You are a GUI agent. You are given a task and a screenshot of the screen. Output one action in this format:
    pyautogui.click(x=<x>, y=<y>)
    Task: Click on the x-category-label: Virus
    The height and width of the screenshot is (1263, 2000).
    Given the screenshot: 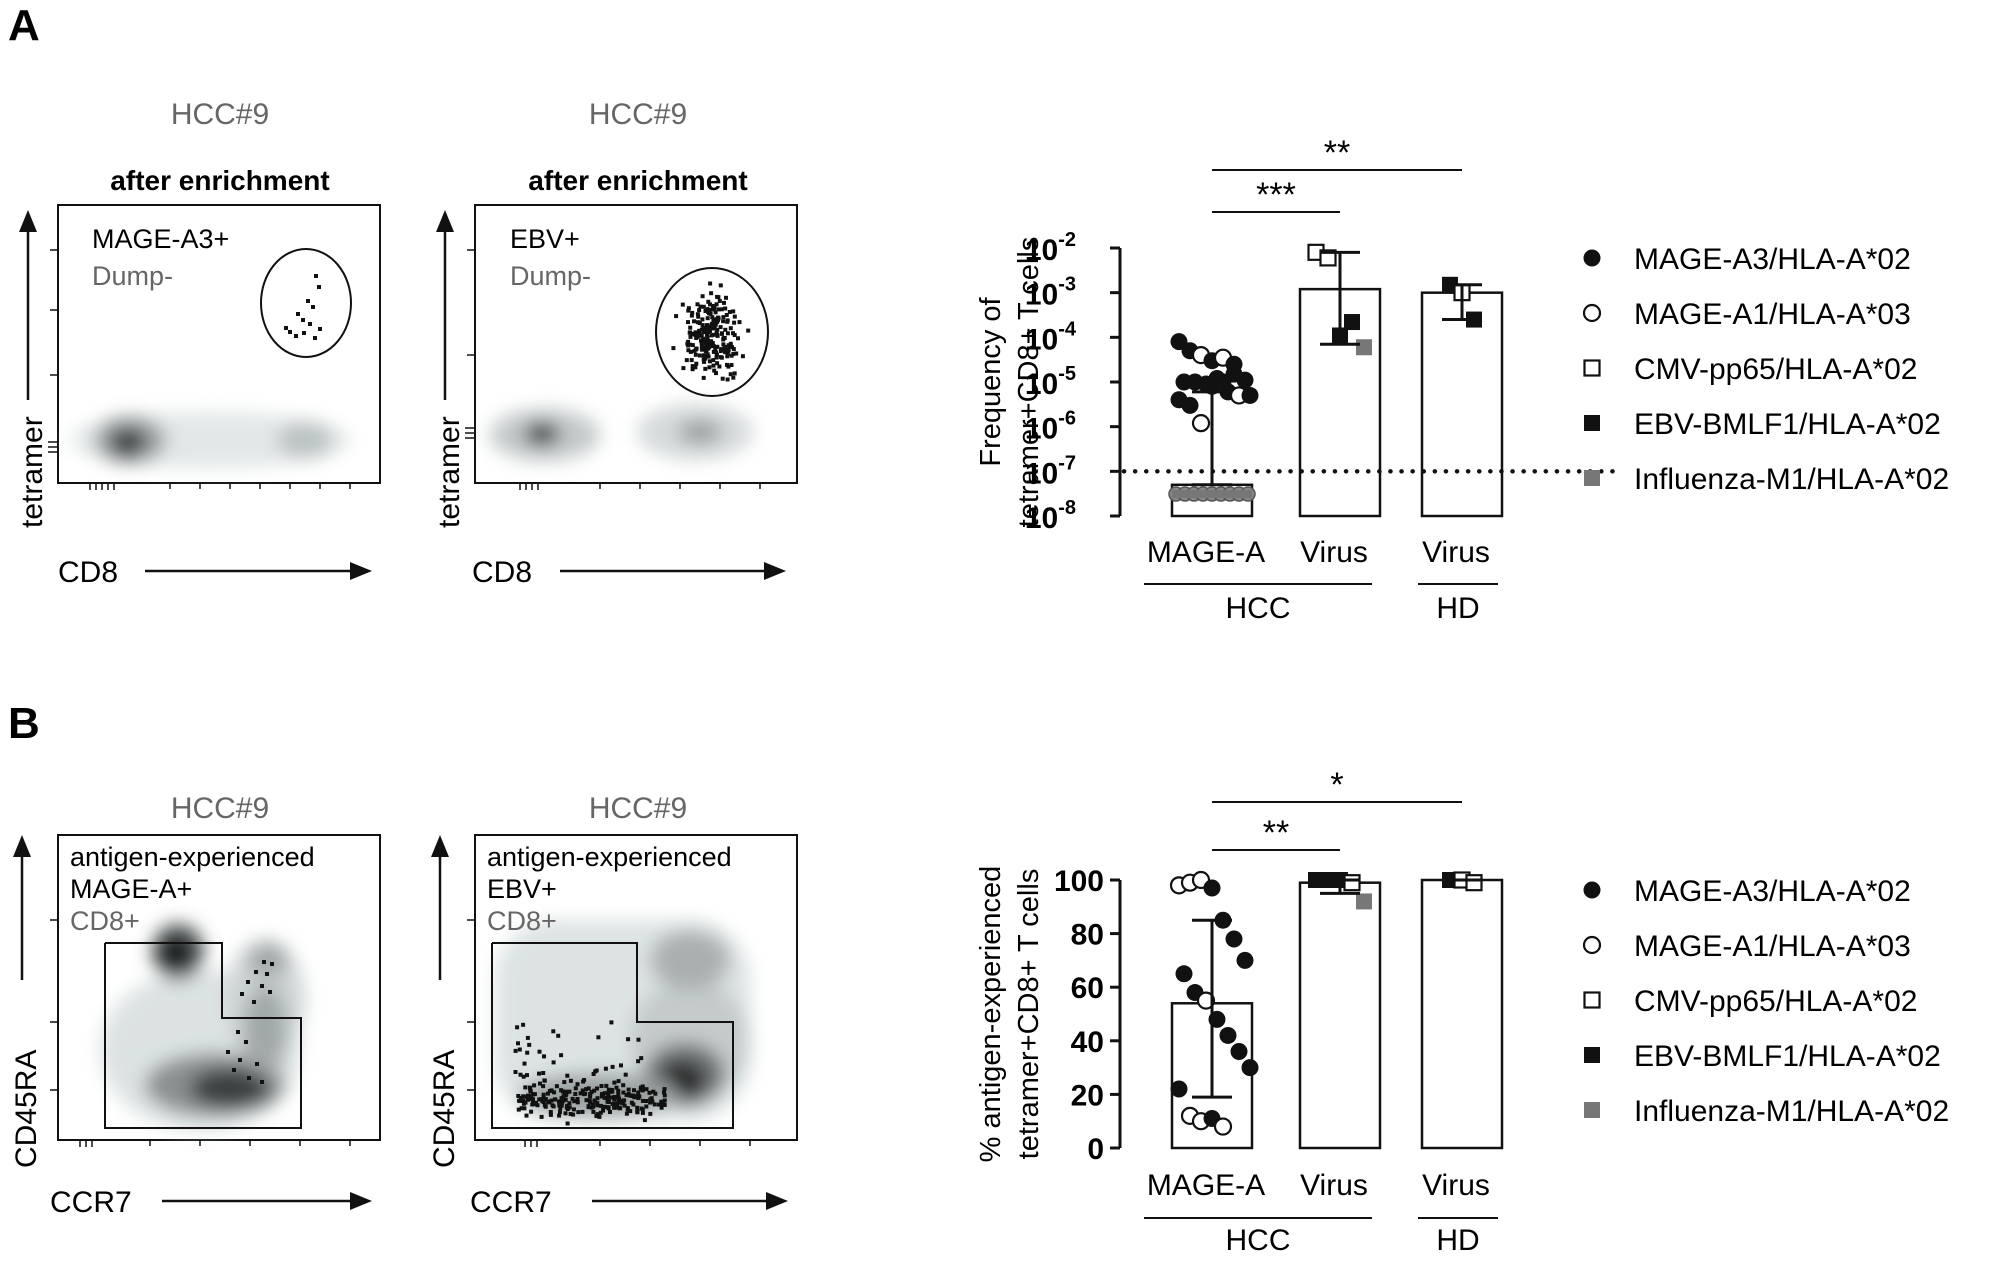 What is the action you would take?
    pyautogui.click(x=1334, y=1185)
    